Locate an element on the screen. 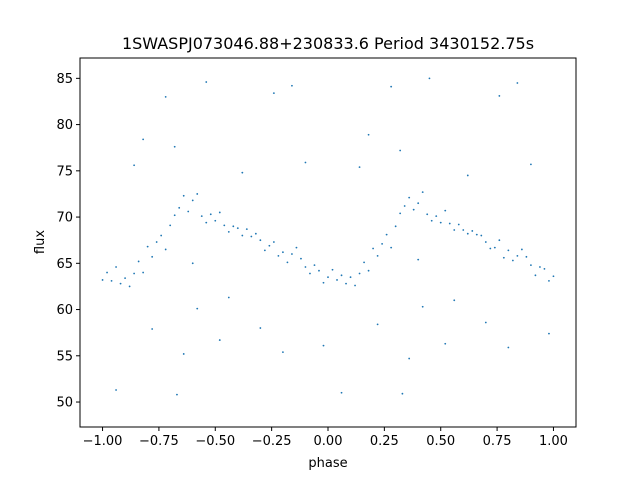 Image resolution: width=640 pixels, height=480 pixels. x-tick-label: 0.25 is located at coordinates (384, 441).